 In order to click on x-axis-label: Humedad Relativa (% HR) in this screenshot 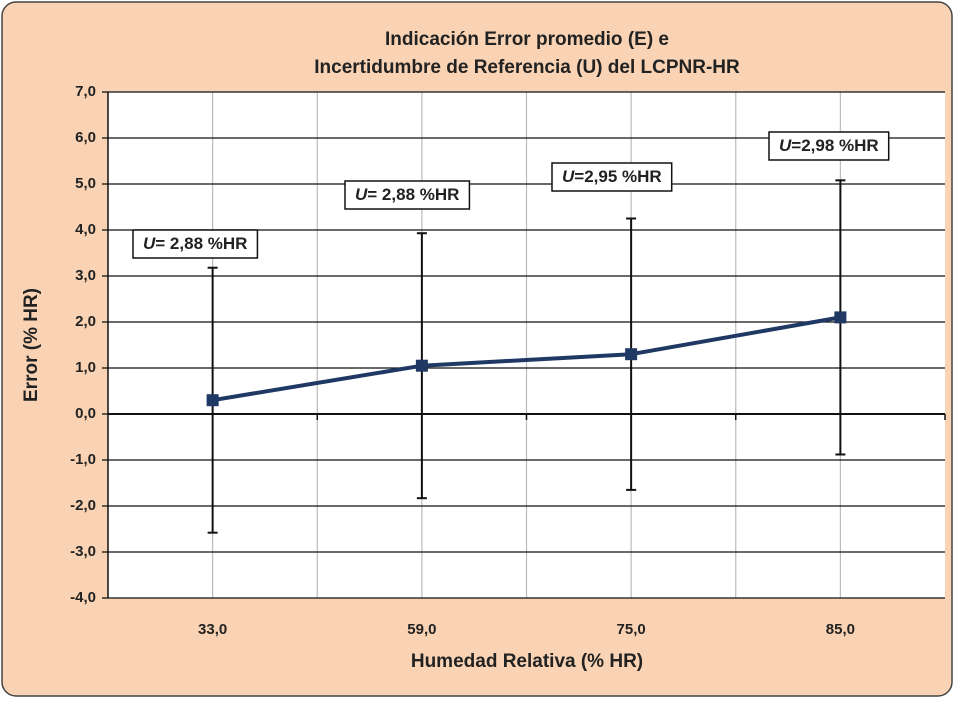, I will do `click(527, 661)`.